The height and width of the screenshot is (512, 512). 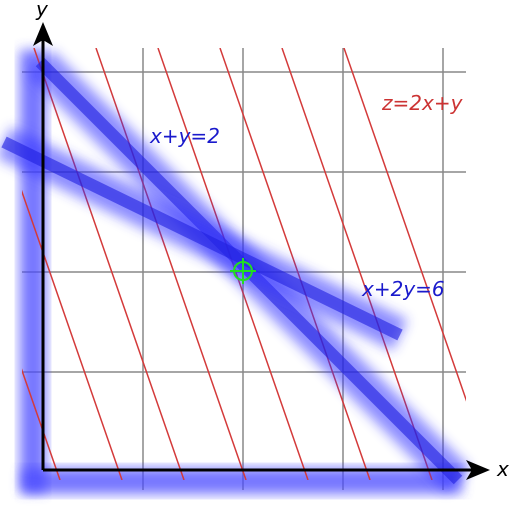 What do you see at coordinates (42, 10) in the screenshot?
I see `y-axis-label: y` at bounding box center [42, 10].